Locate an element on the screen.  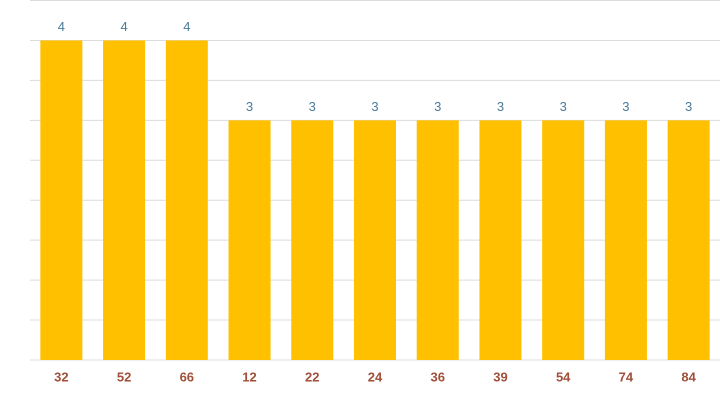
x-tick-label: 36 is located at coordinates (437, 376).